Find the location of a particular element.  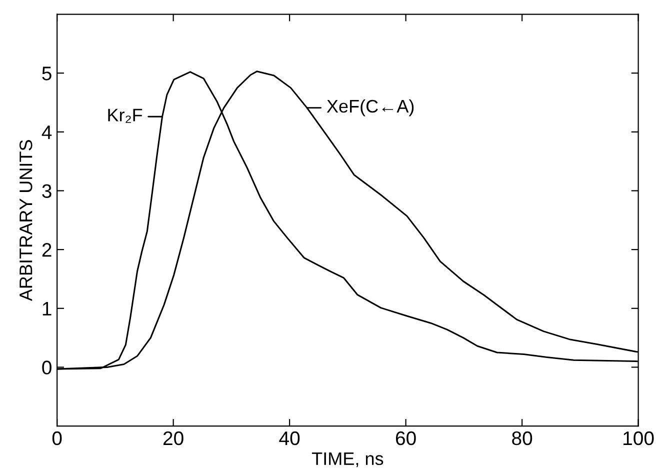

annotation: Kr₂F is located at coordinates (125, 115).